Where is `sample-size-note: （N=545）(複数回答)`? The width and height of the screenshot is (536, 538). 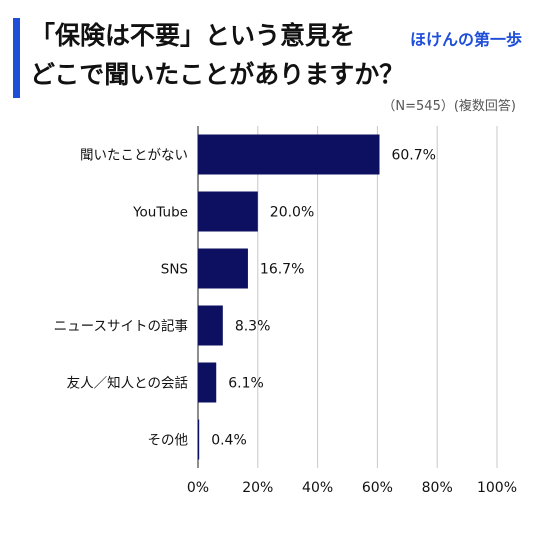 sample-size-note: （N=545）(複数回答) is located at coordinates (449, 106).